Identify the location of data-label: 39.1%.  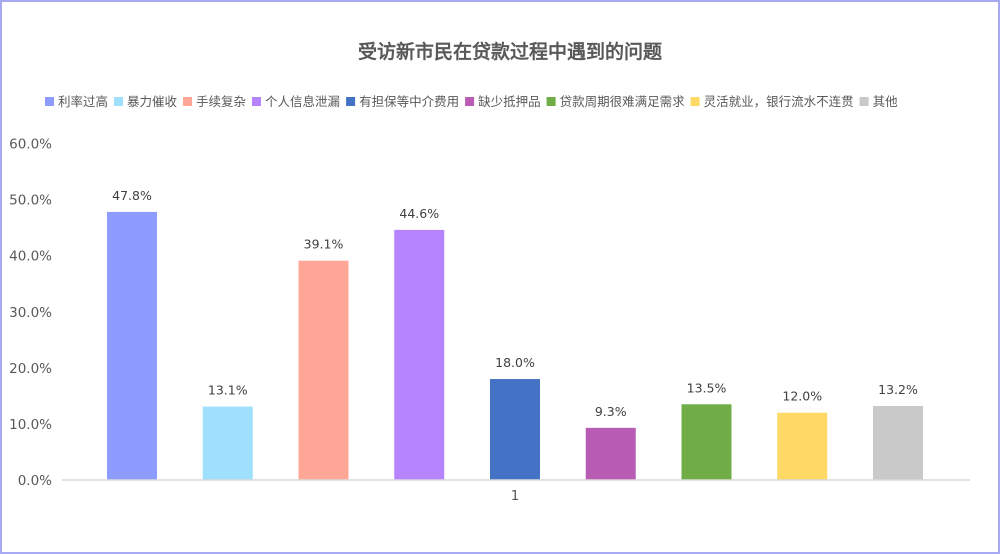
(324, 244).